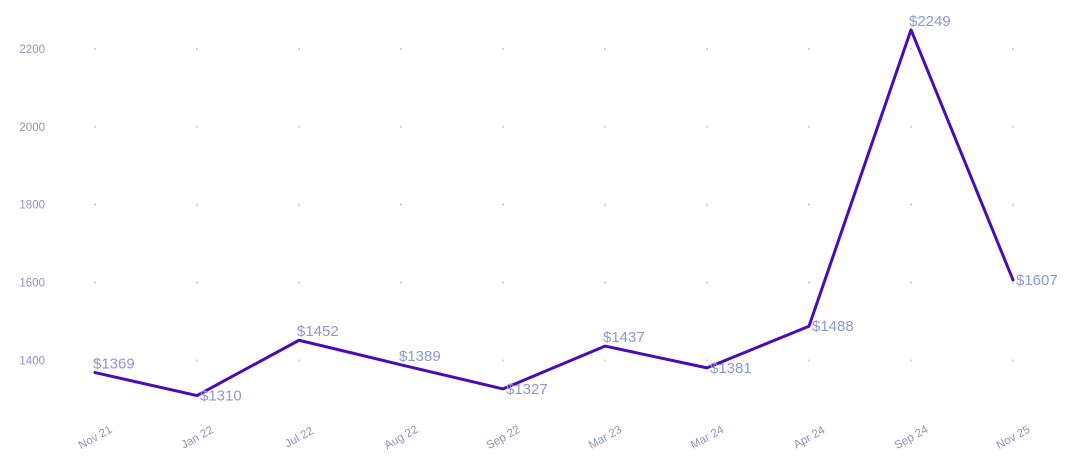  What do you see at coordinates (402, 438) in the screenshot?
I see `x-axis-label: Aug 22` at bounding box center [402, 438].